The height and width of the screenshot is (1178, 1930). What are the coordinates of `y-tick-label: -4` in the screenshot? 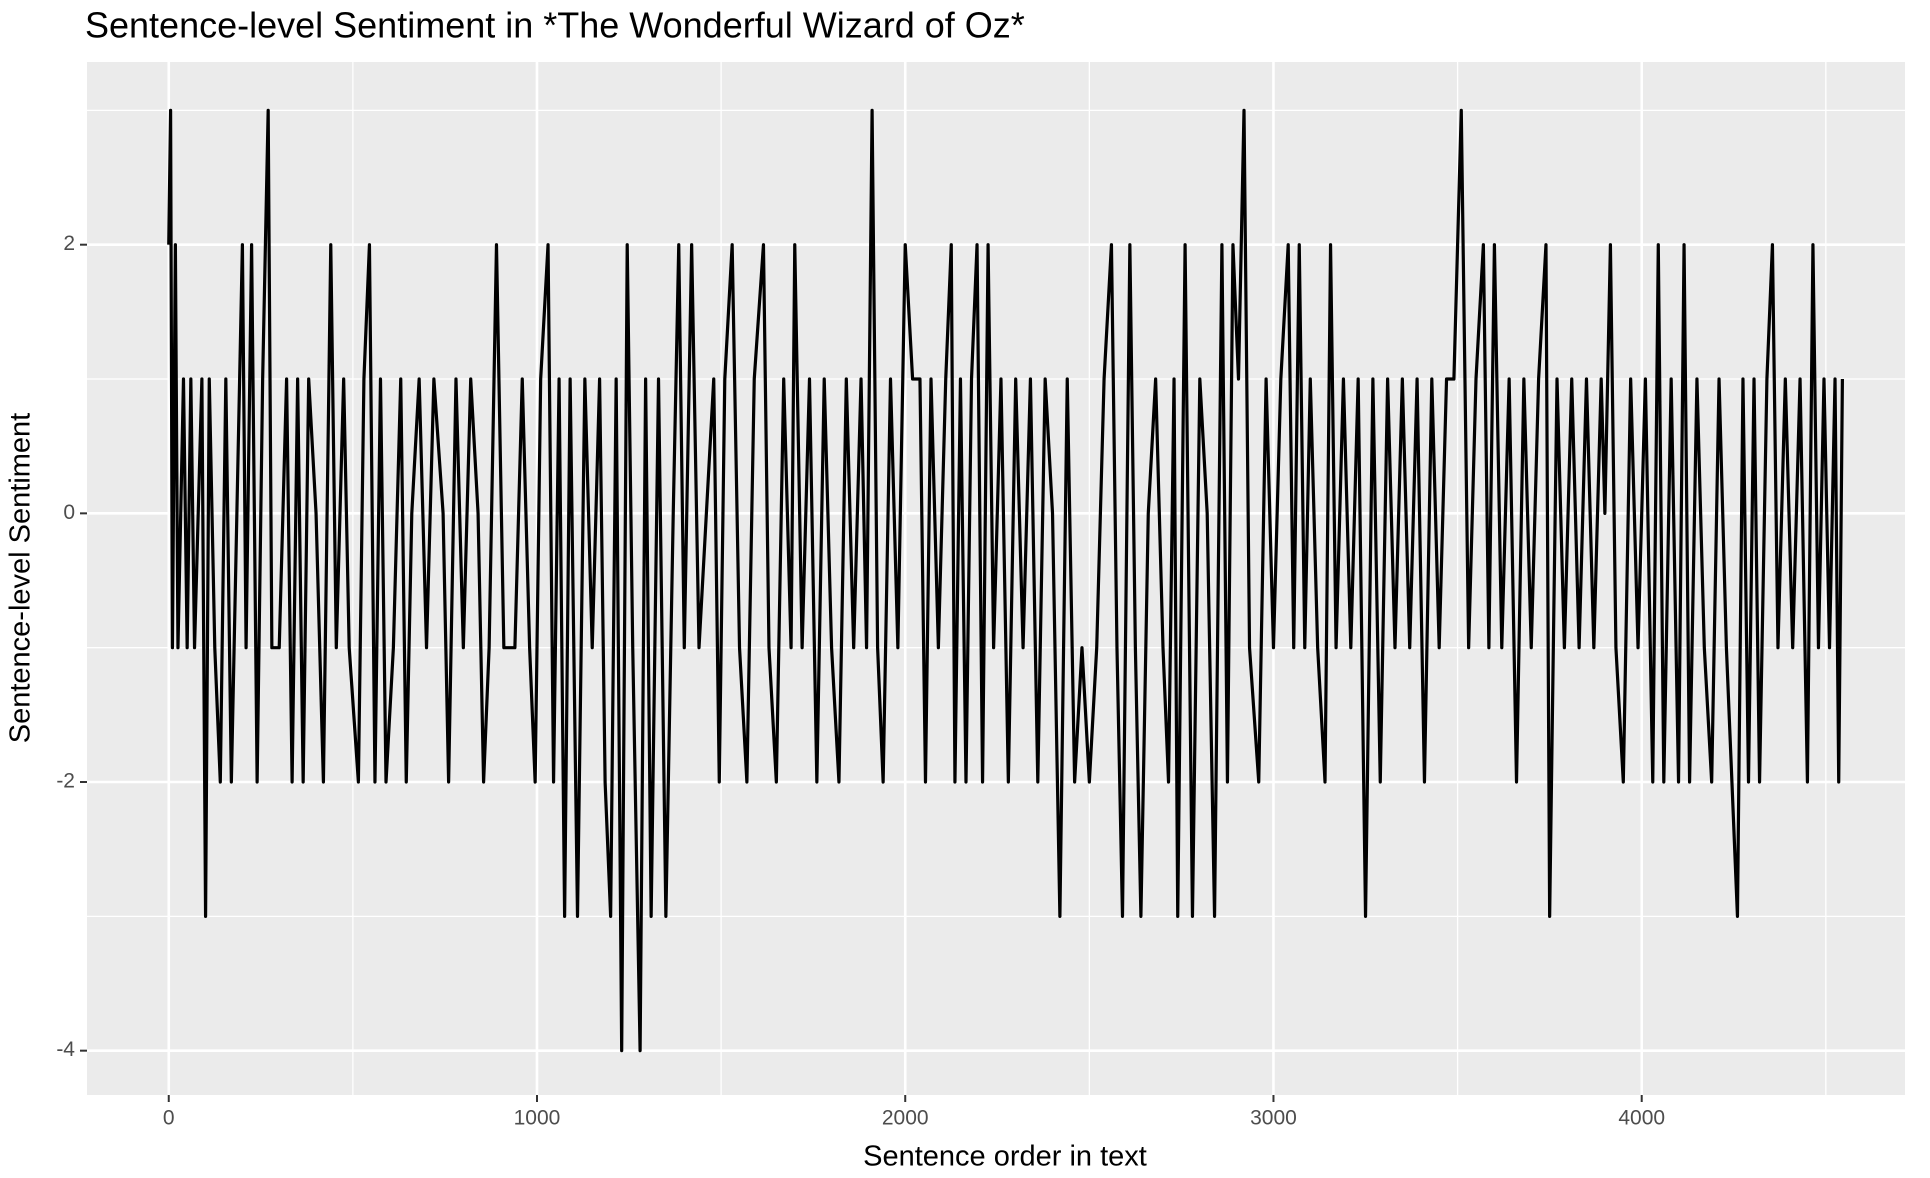 It's located at (65, 1049).